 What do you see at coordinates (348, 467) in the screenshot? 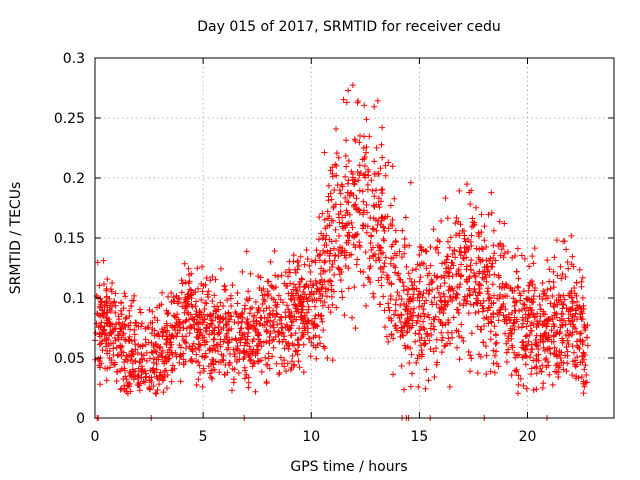
I see `x-axis-label: GPS time / hours` at bounding box center [348, 467].